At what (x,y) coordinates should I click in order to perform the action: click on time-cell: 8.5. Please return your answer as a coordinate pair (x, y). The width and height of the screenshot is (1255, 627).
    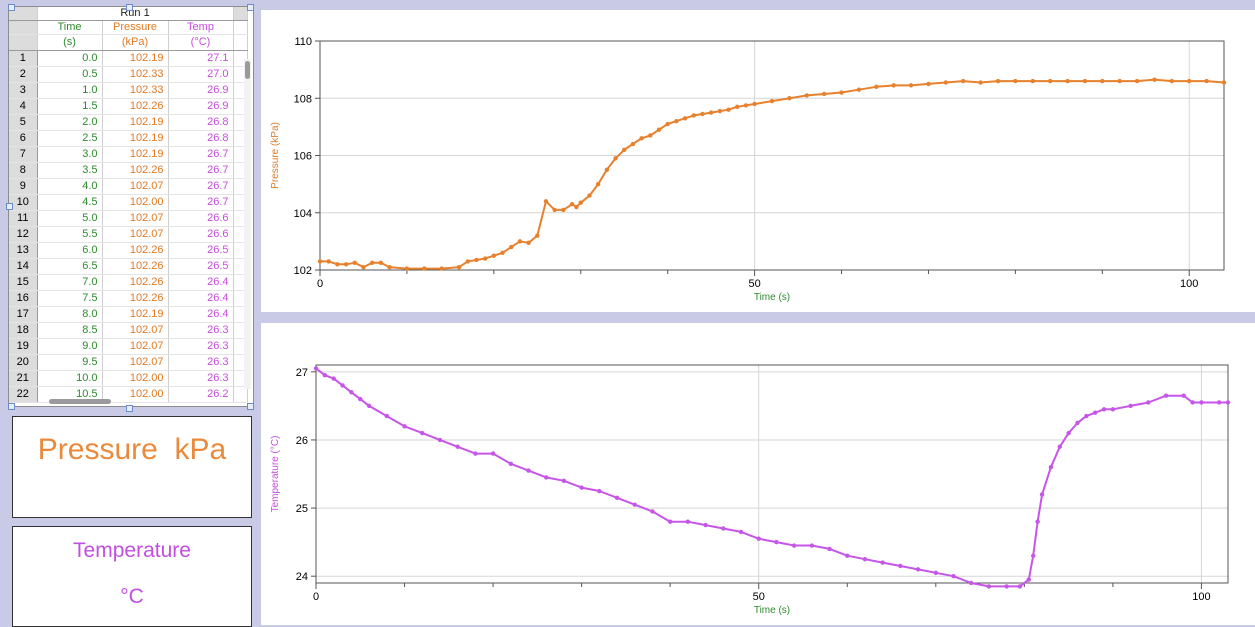
    Looking at the image, I should click on (70, 330).